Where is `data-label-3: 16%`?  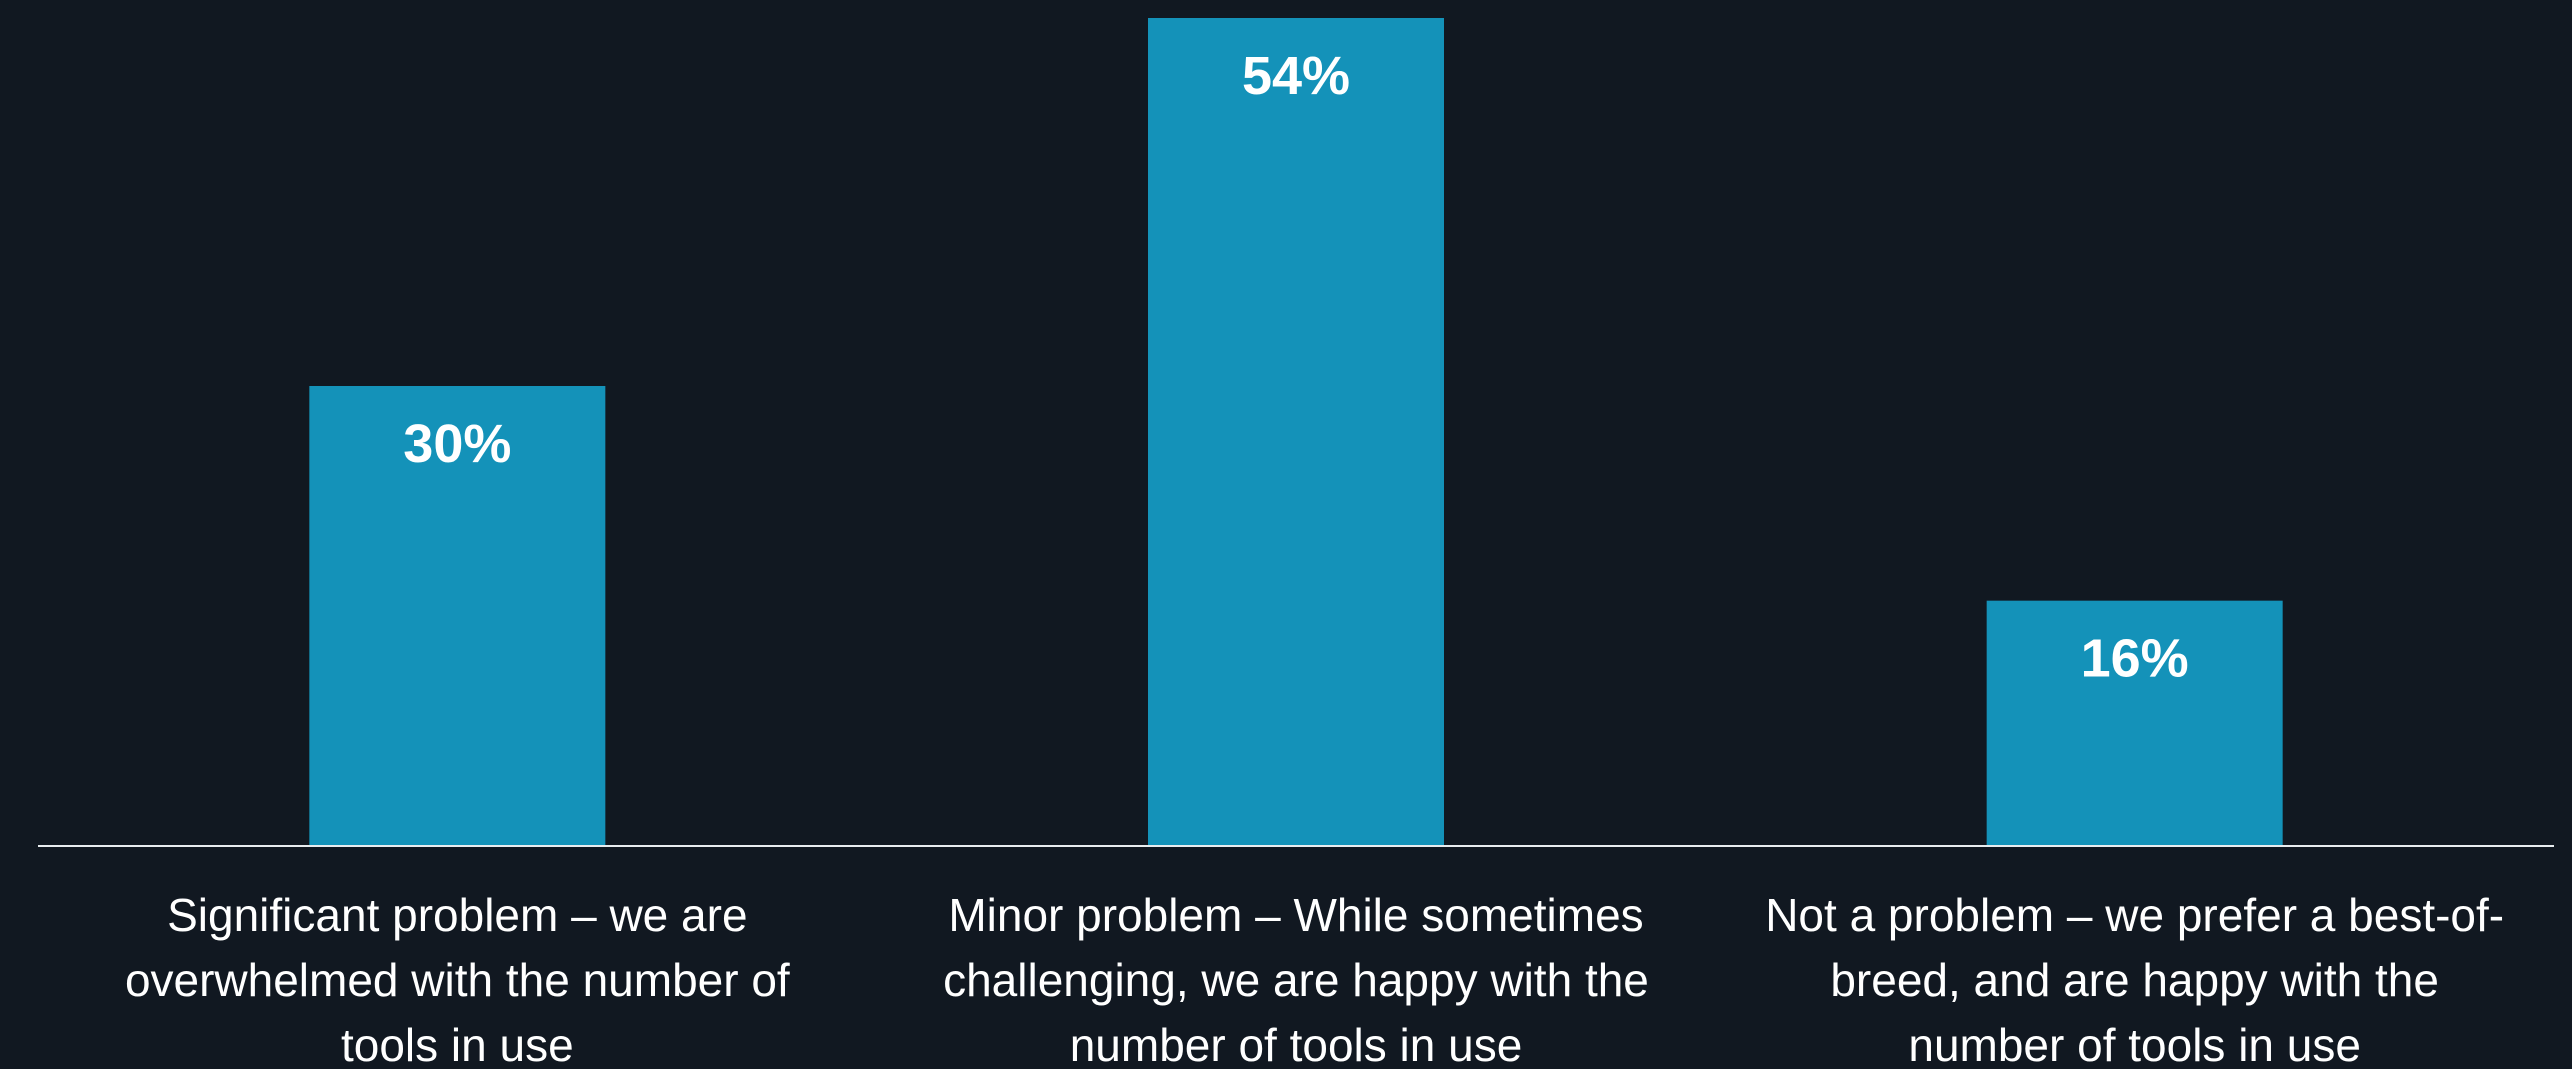 data-label-3: 16% is located at coordinates (2135, 659).